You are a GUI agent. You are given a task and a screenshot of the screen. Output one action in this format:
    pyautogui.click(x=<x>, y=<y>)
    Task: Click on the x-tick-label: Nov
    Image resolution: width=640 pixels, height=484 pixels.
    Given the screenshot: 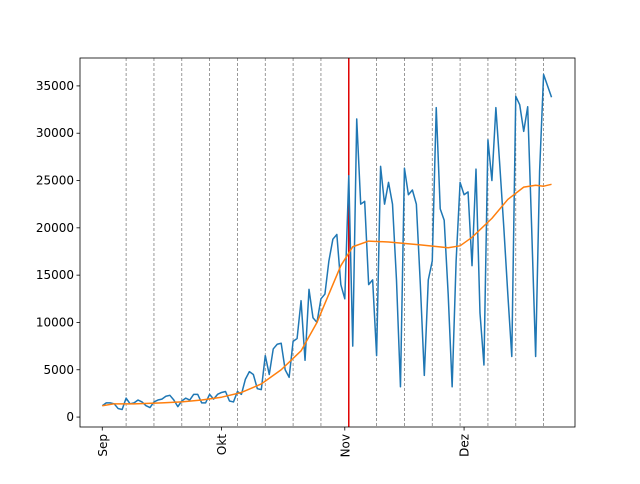 What is the action you would take?
    pyautogui.click(x=345, y=445)
    